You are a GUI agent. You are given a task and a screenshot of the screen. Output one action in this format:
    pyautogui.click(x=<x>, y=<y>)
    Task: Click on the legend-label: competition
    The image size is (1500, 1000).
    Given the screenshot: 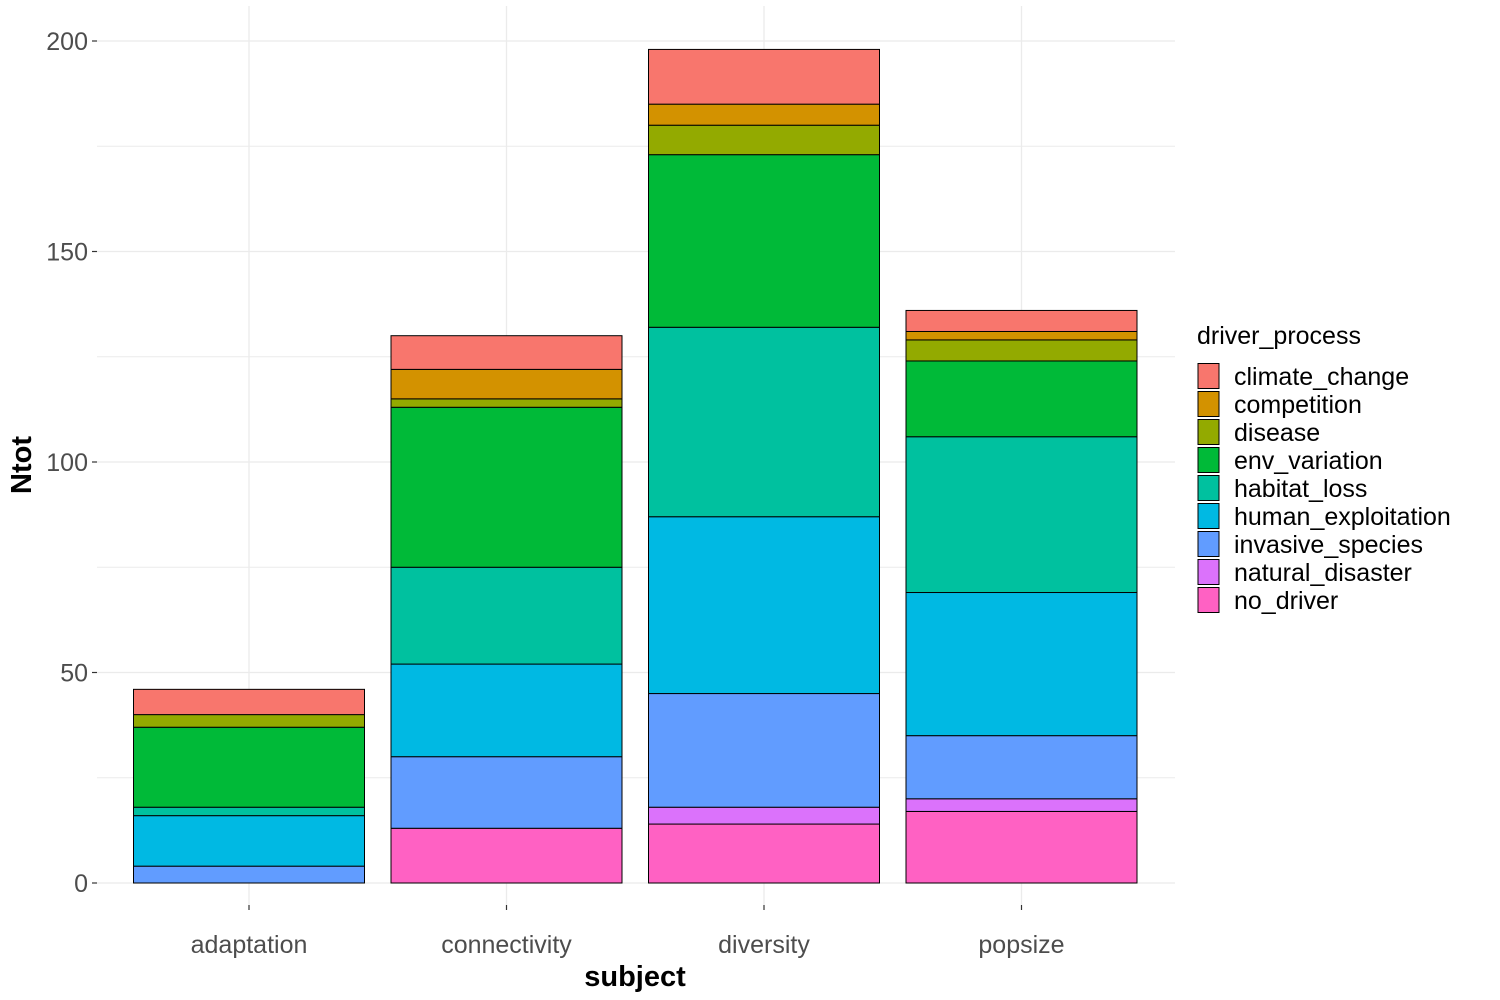 What is the action you would take?
    pyautogui.click(x=1298, y=405)
    